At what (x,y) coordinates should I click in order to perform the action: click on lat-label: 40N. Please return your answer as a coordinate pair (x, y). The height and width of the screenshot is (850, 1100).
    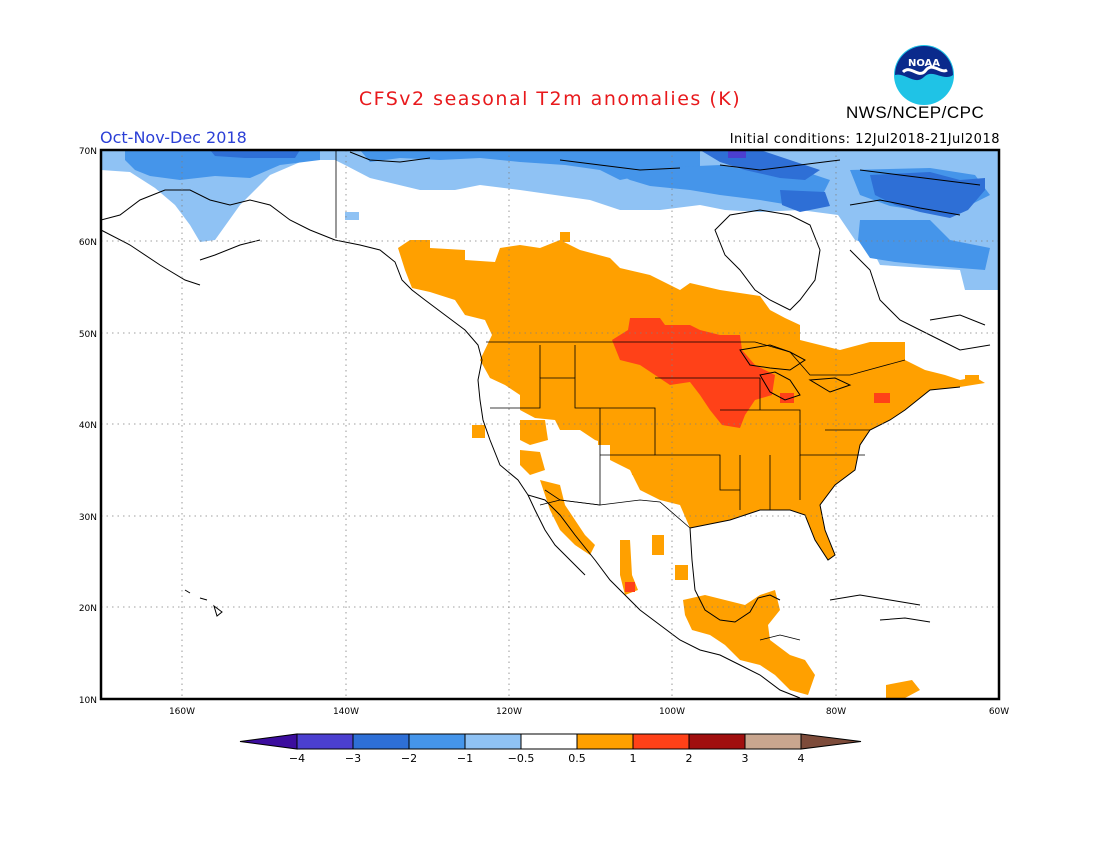
    Looking at the image, I should click on (88, 426).